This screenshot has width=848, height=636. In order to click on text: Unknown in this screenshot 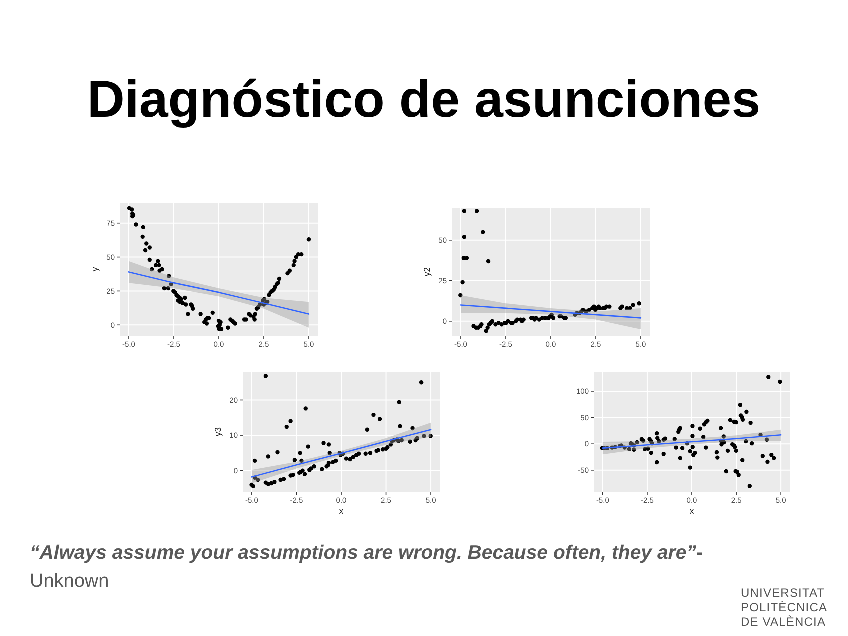, I will do `click(70, 581)`.